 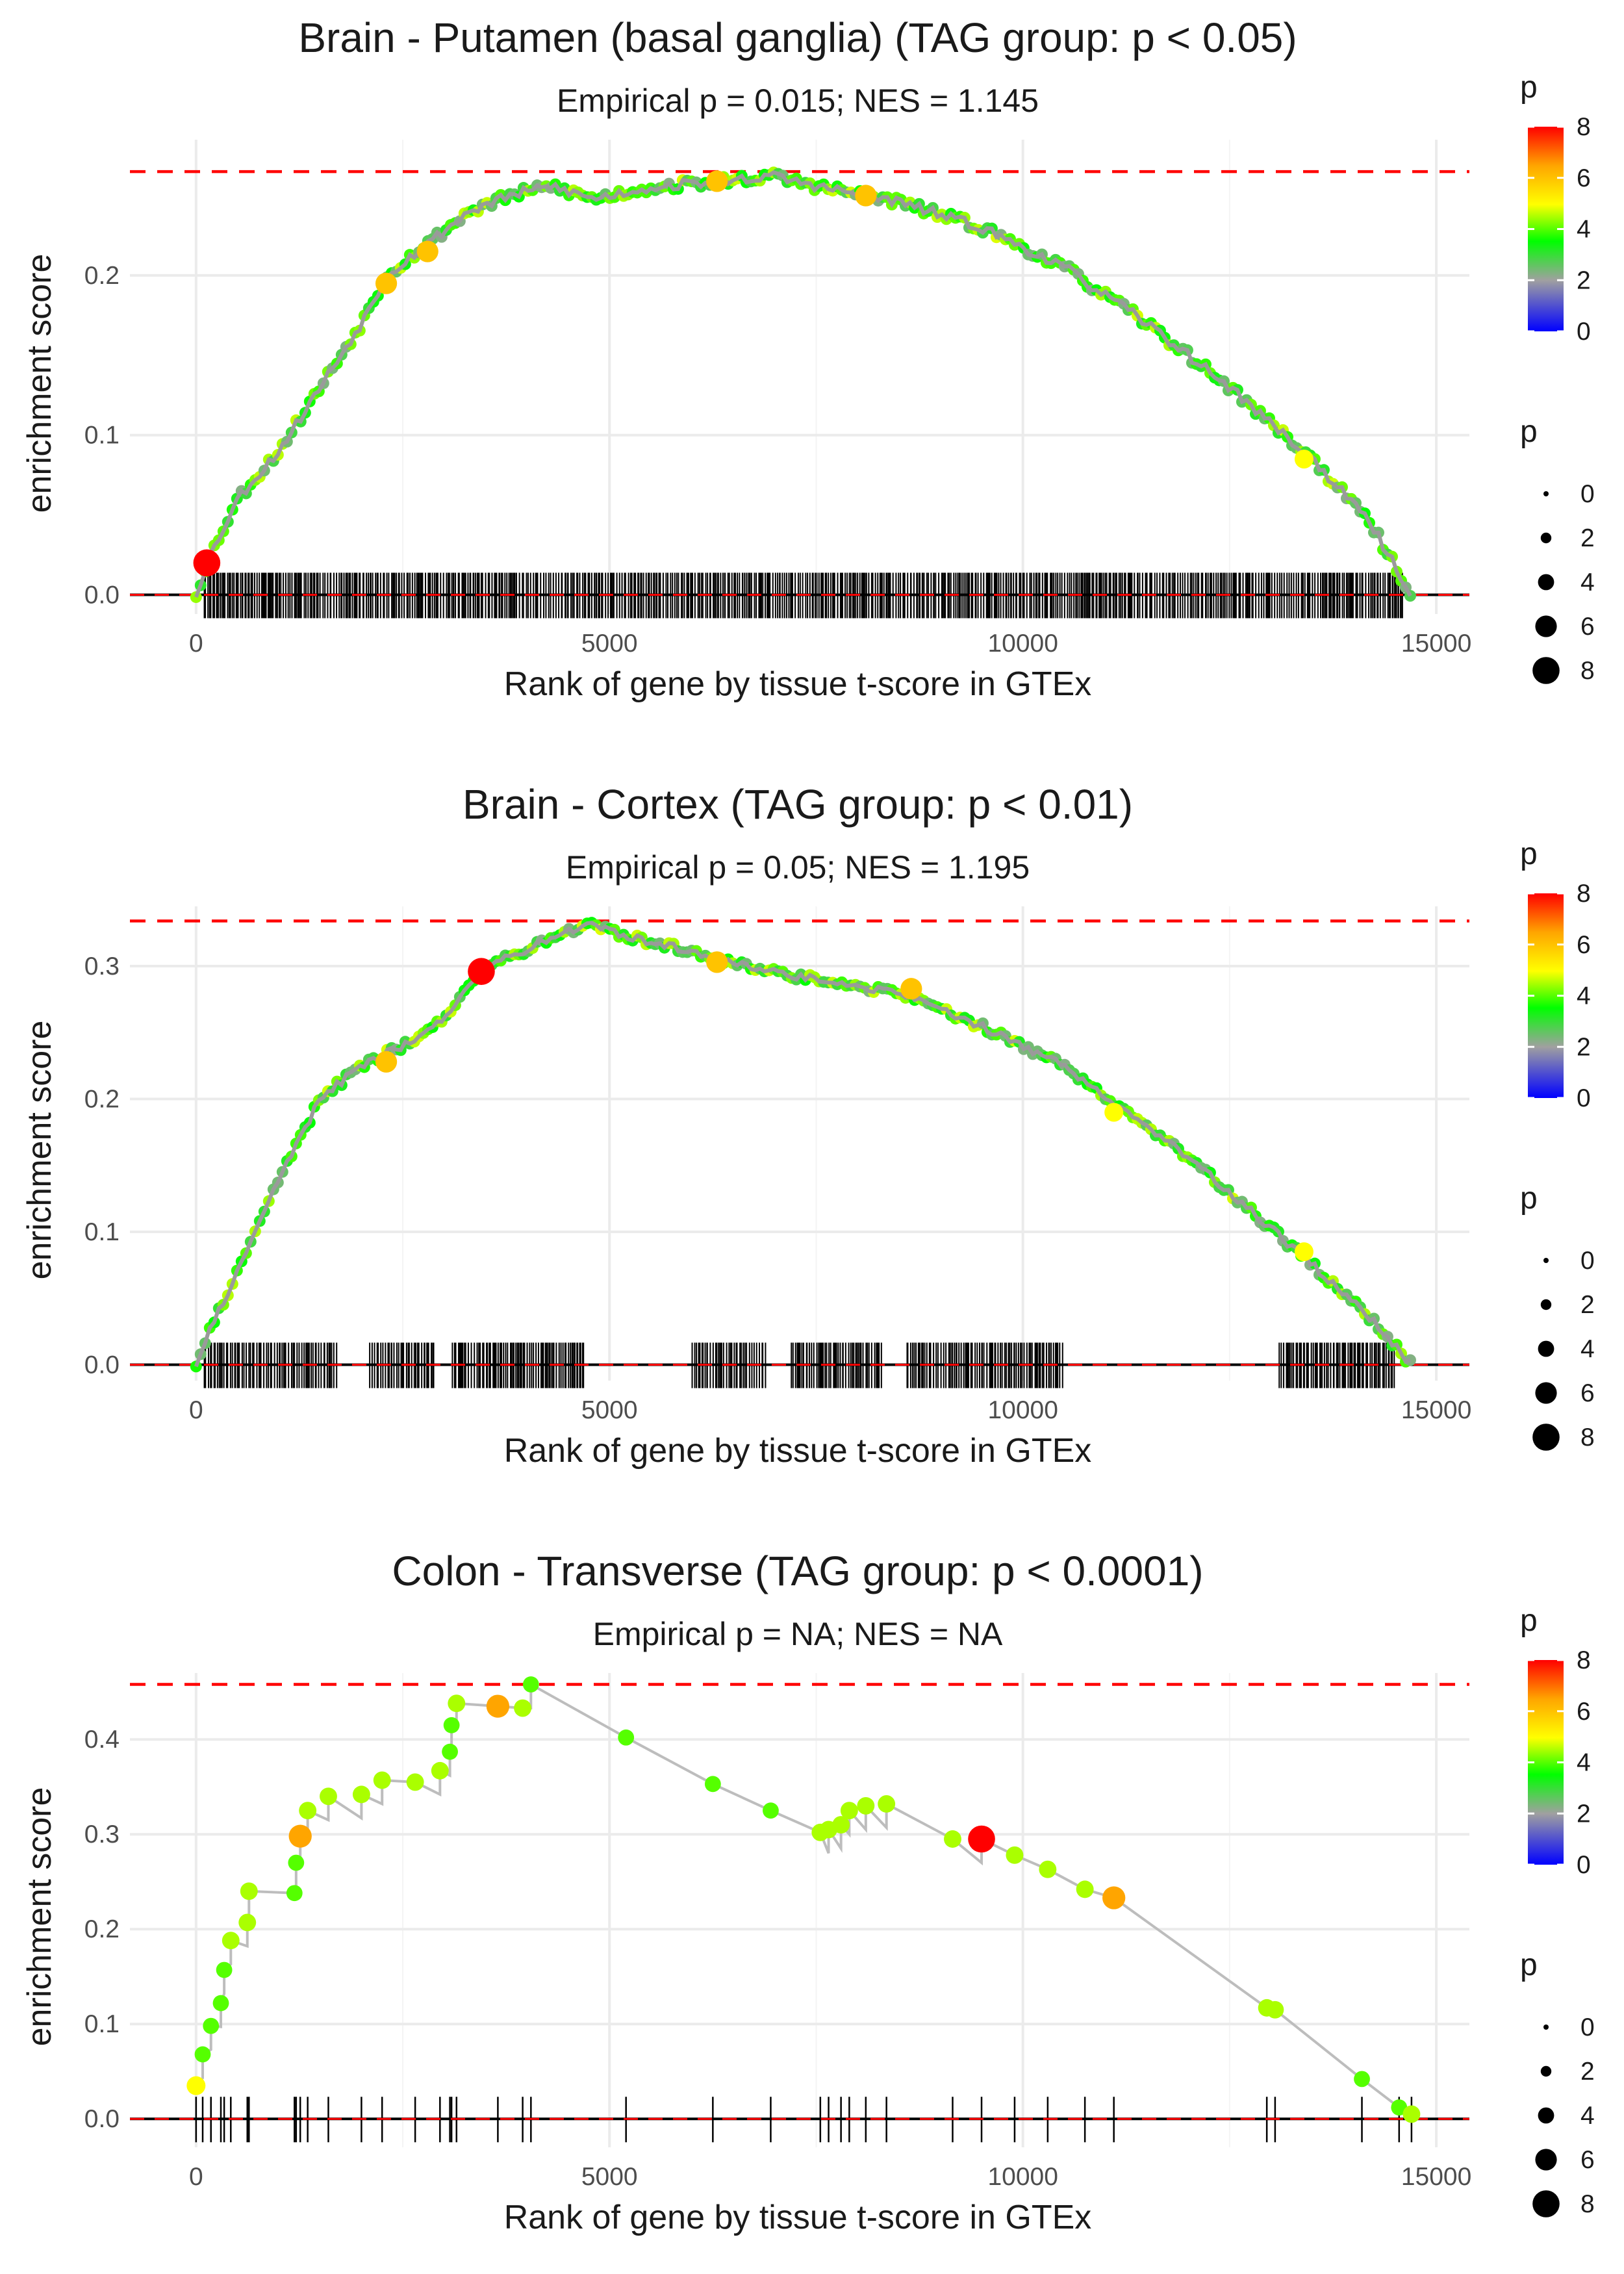 What do you see at coordinates (798, 101) in the screenshot?
I see `panel-subtitle: Empirical p = 0.015; NES = 1.145` at bounding box center [798, 101].